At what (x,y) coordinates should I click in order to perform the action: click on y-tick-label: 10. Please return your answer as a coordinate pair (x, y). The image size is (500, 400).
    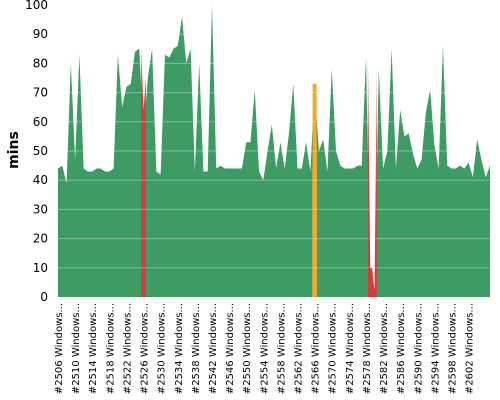
    Looking at the image, I should click on (40, 268).